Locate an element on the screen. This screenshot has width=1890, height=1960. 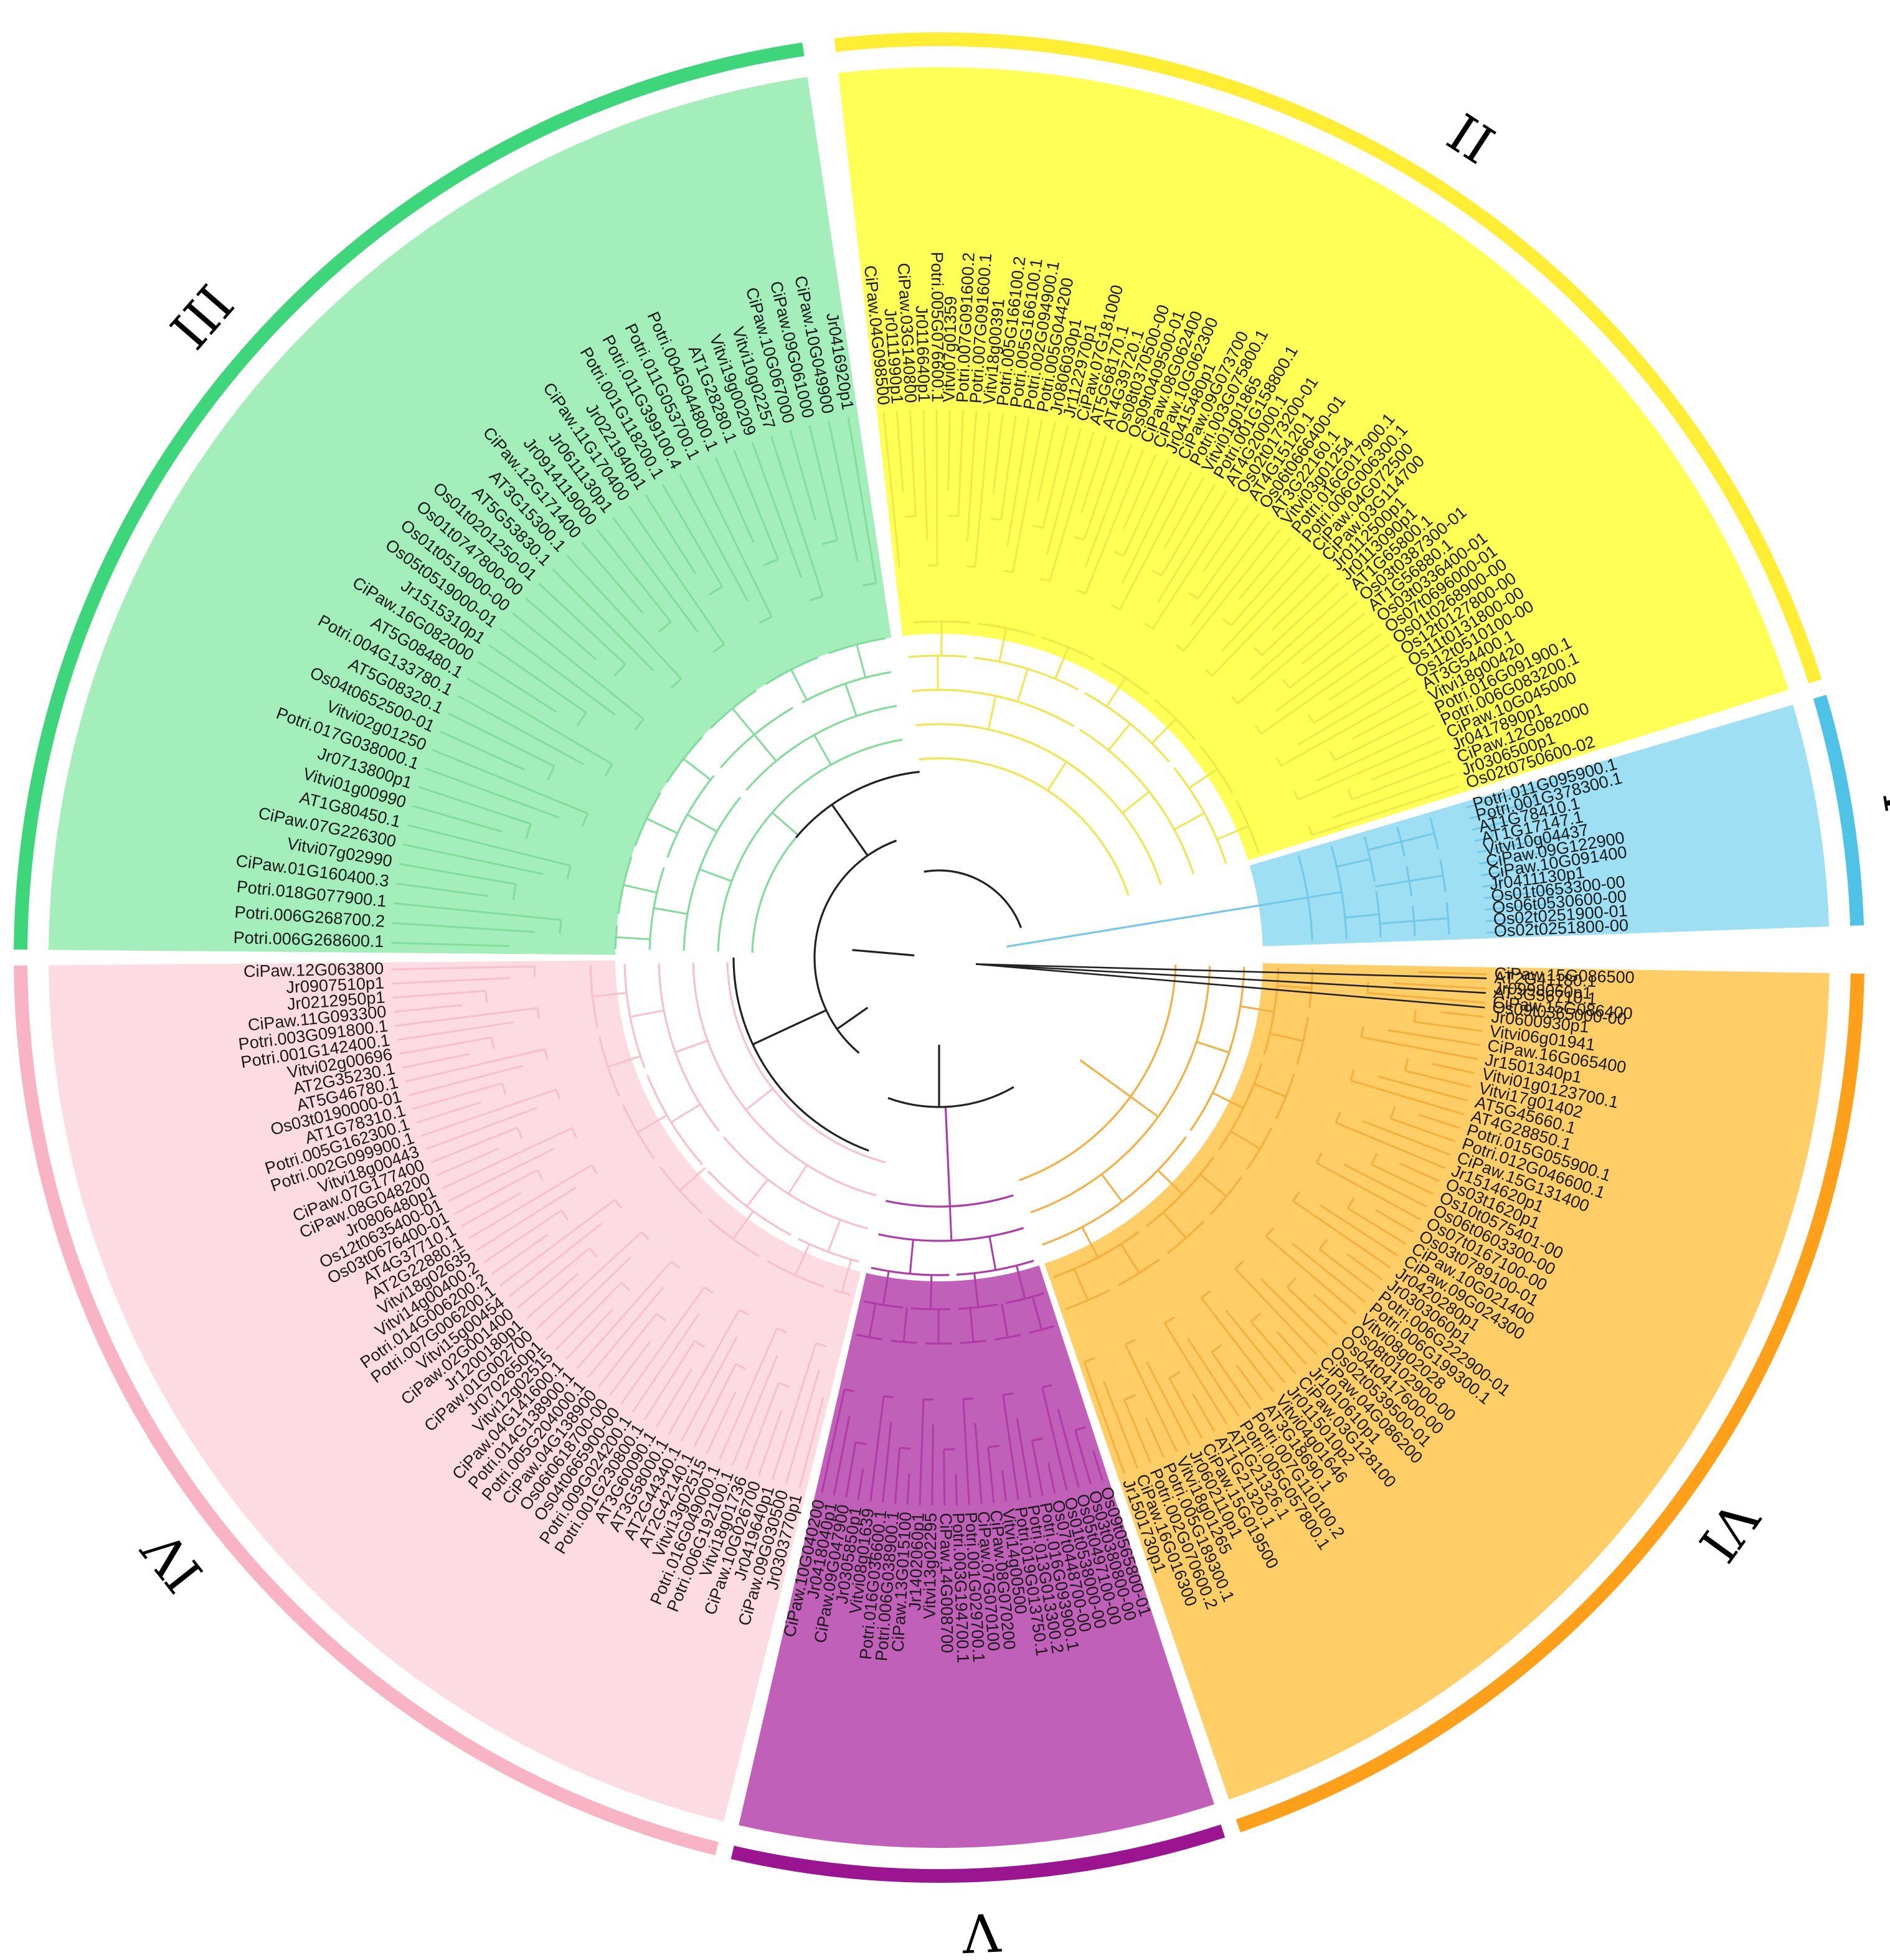
clade-stem is located at coordinates (770, 1090).